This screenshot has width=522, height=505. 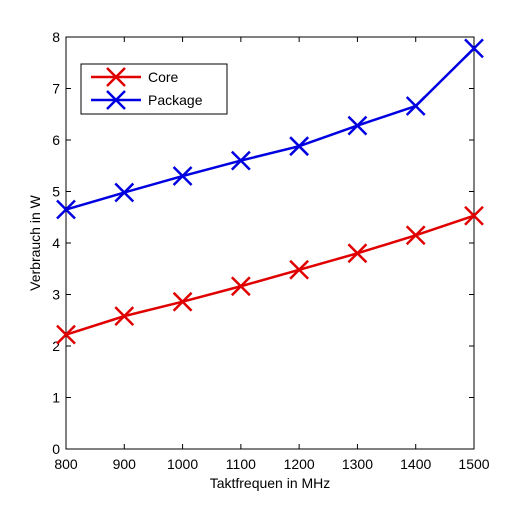 What do you see at coordinates (56, 37) in the screenshot?
I see `y-tick-label: 8` at bounding box center [56, 37].